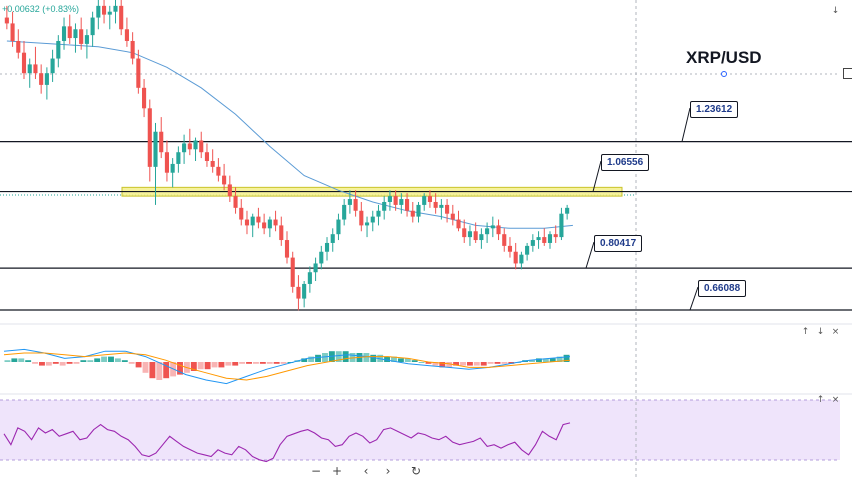 This screenshot has height=485, width=852. I want to click on rsi-line, so click(287, 442).